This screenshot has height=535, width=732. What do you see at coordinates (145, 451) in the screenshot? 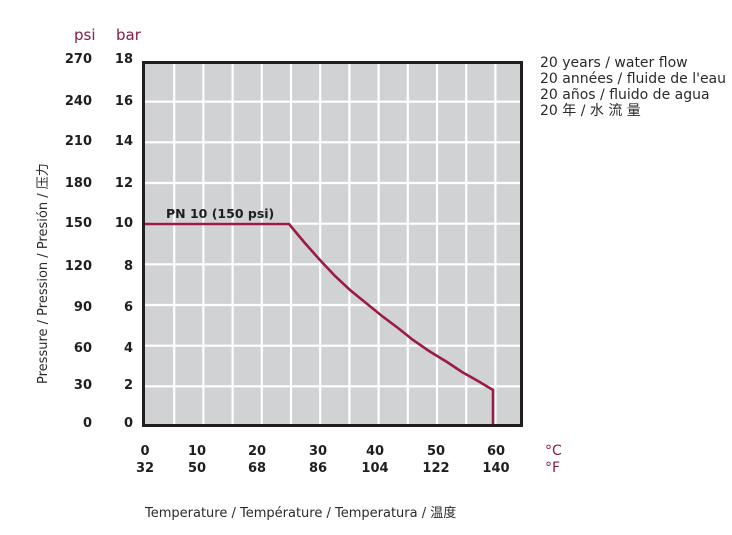
I see `x-tick-celsius: 0` at bounding box center [145, 451].